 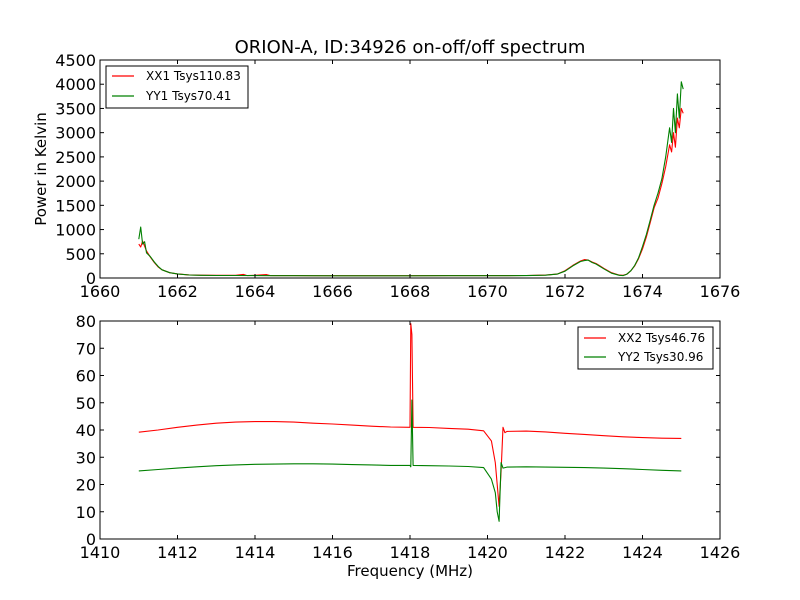 What do you see at coordinates (193, 76) in the screenshot?
I see `top-legend-label-xx1: XX1 Tsys110.83` at bounding box center [193, 76].